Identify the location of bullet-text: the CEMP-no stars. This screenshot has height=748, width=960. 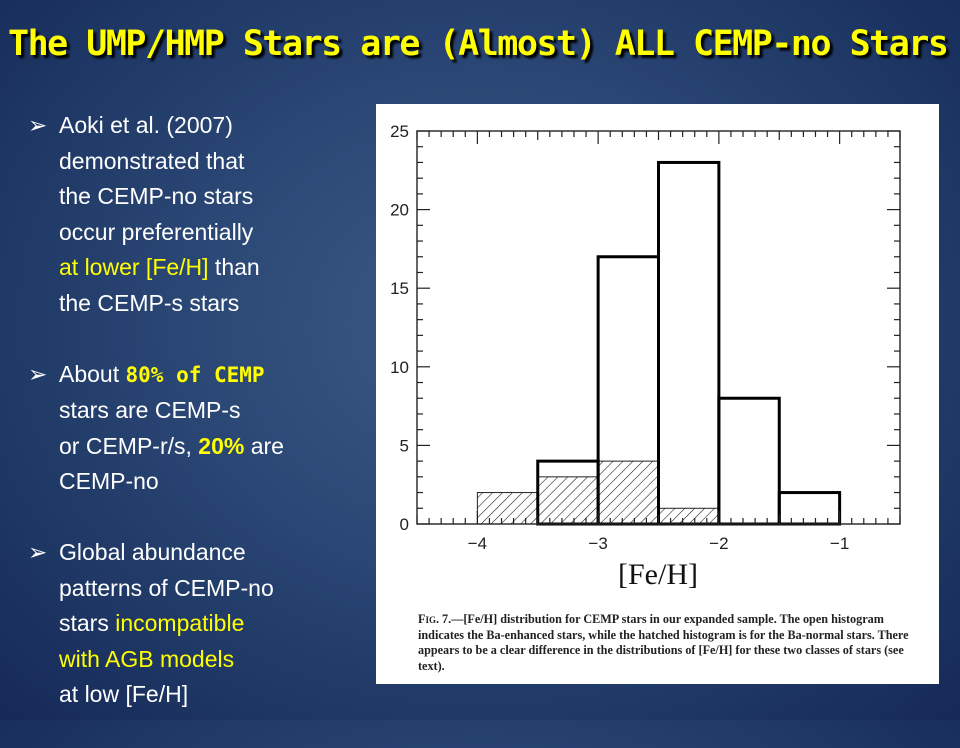
(156, 196).